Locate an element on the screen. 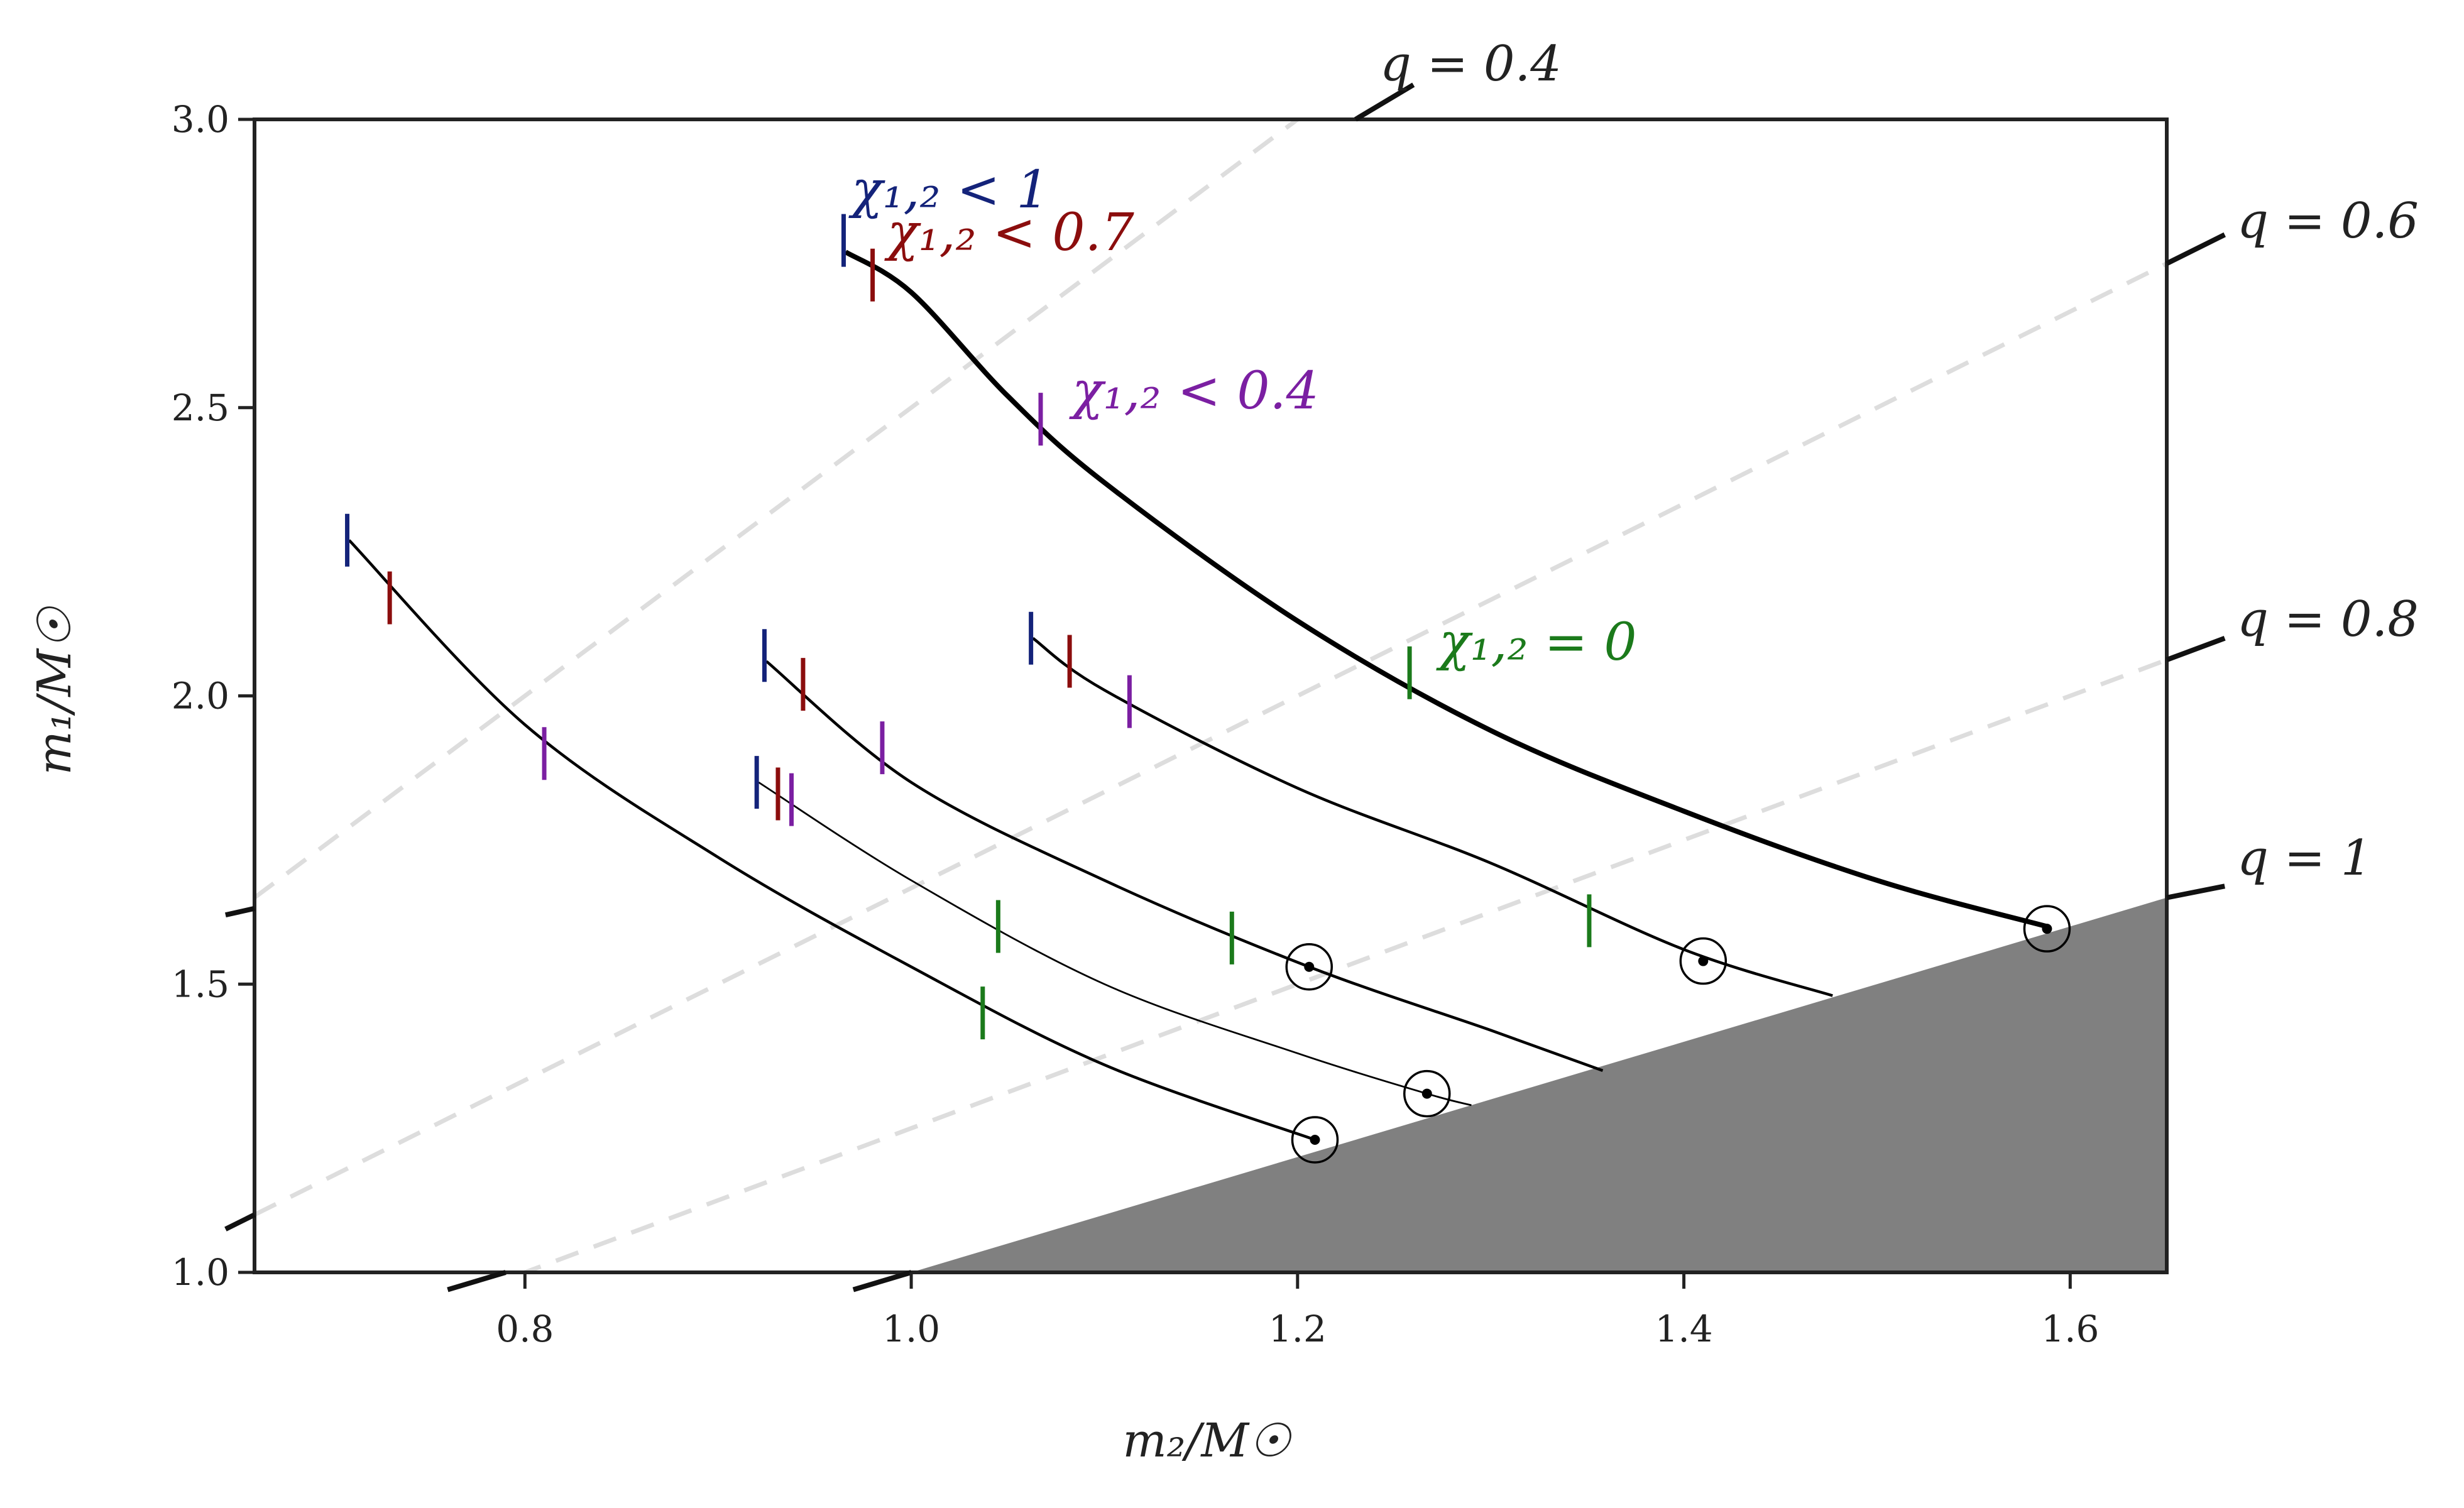  q-label-0-4: q = 0.4 is located at coordinates (1471, 64).